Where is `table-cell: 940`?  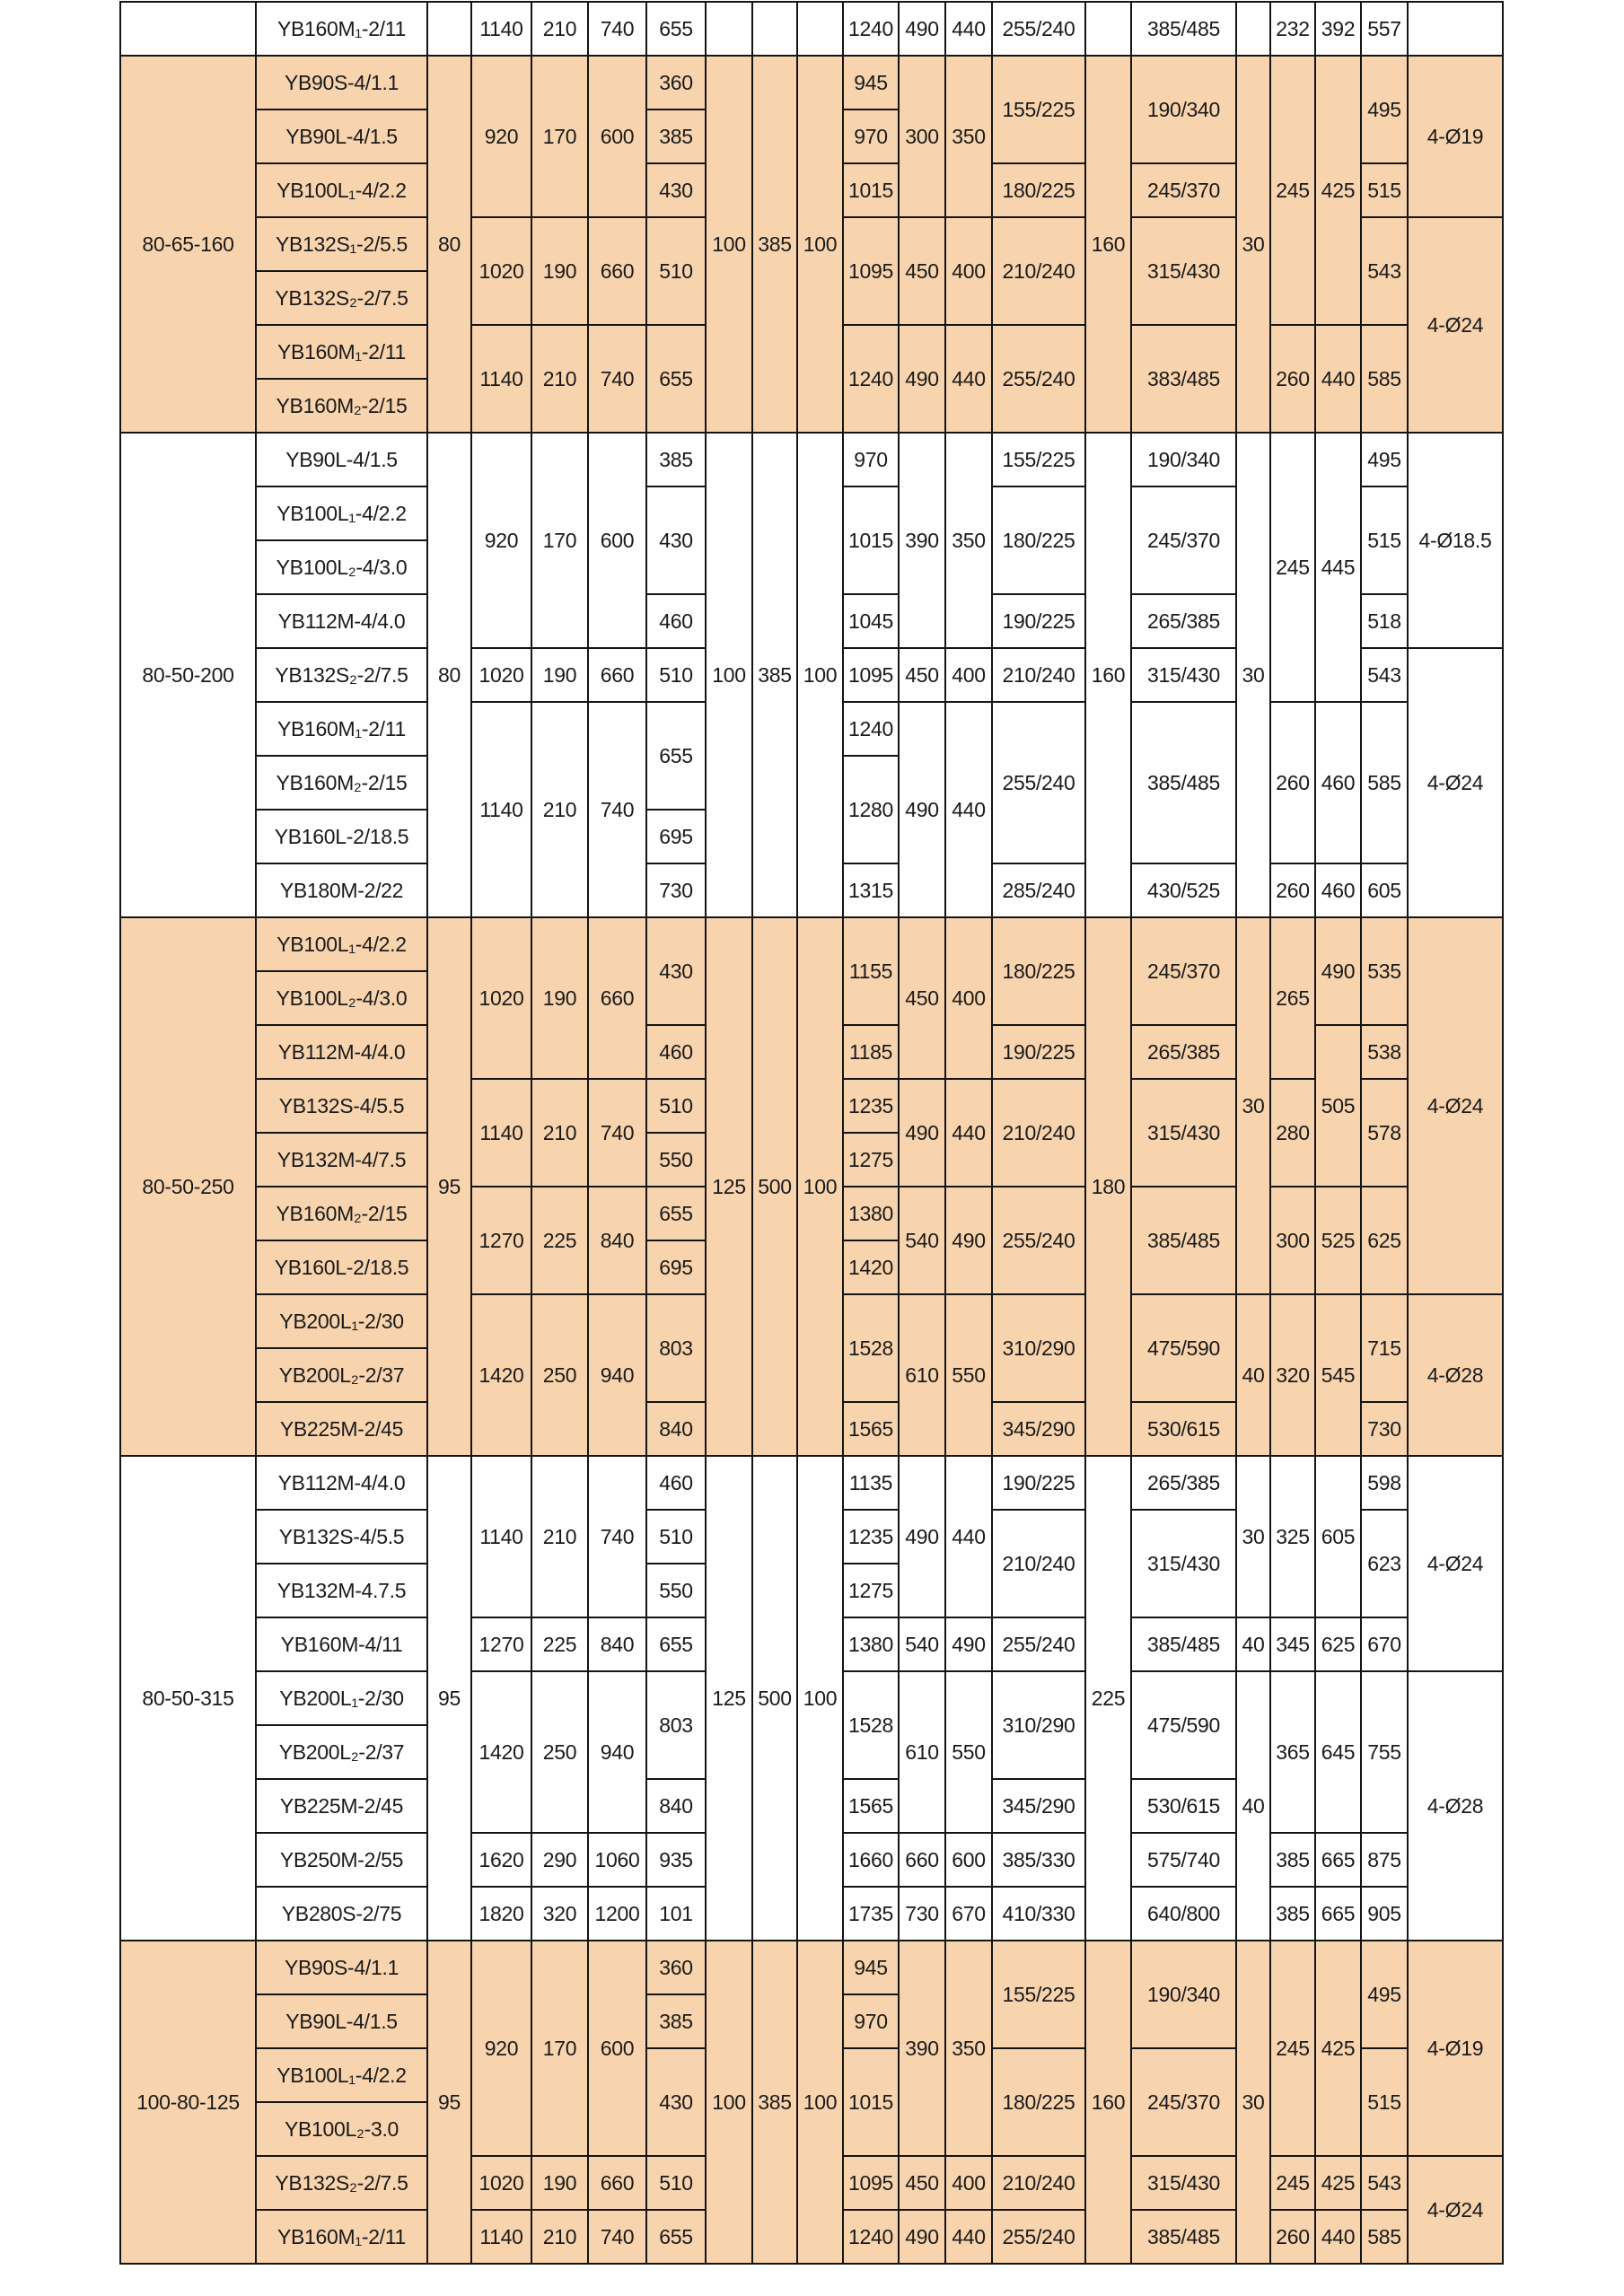 table-cell: 940 is located at coordinates (617, 1375).